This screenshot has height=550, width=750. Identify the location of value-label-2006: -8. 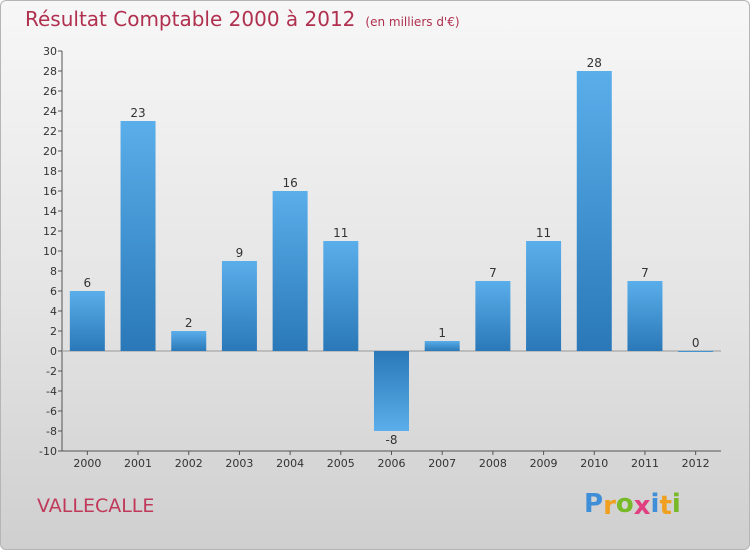
(392, 440).